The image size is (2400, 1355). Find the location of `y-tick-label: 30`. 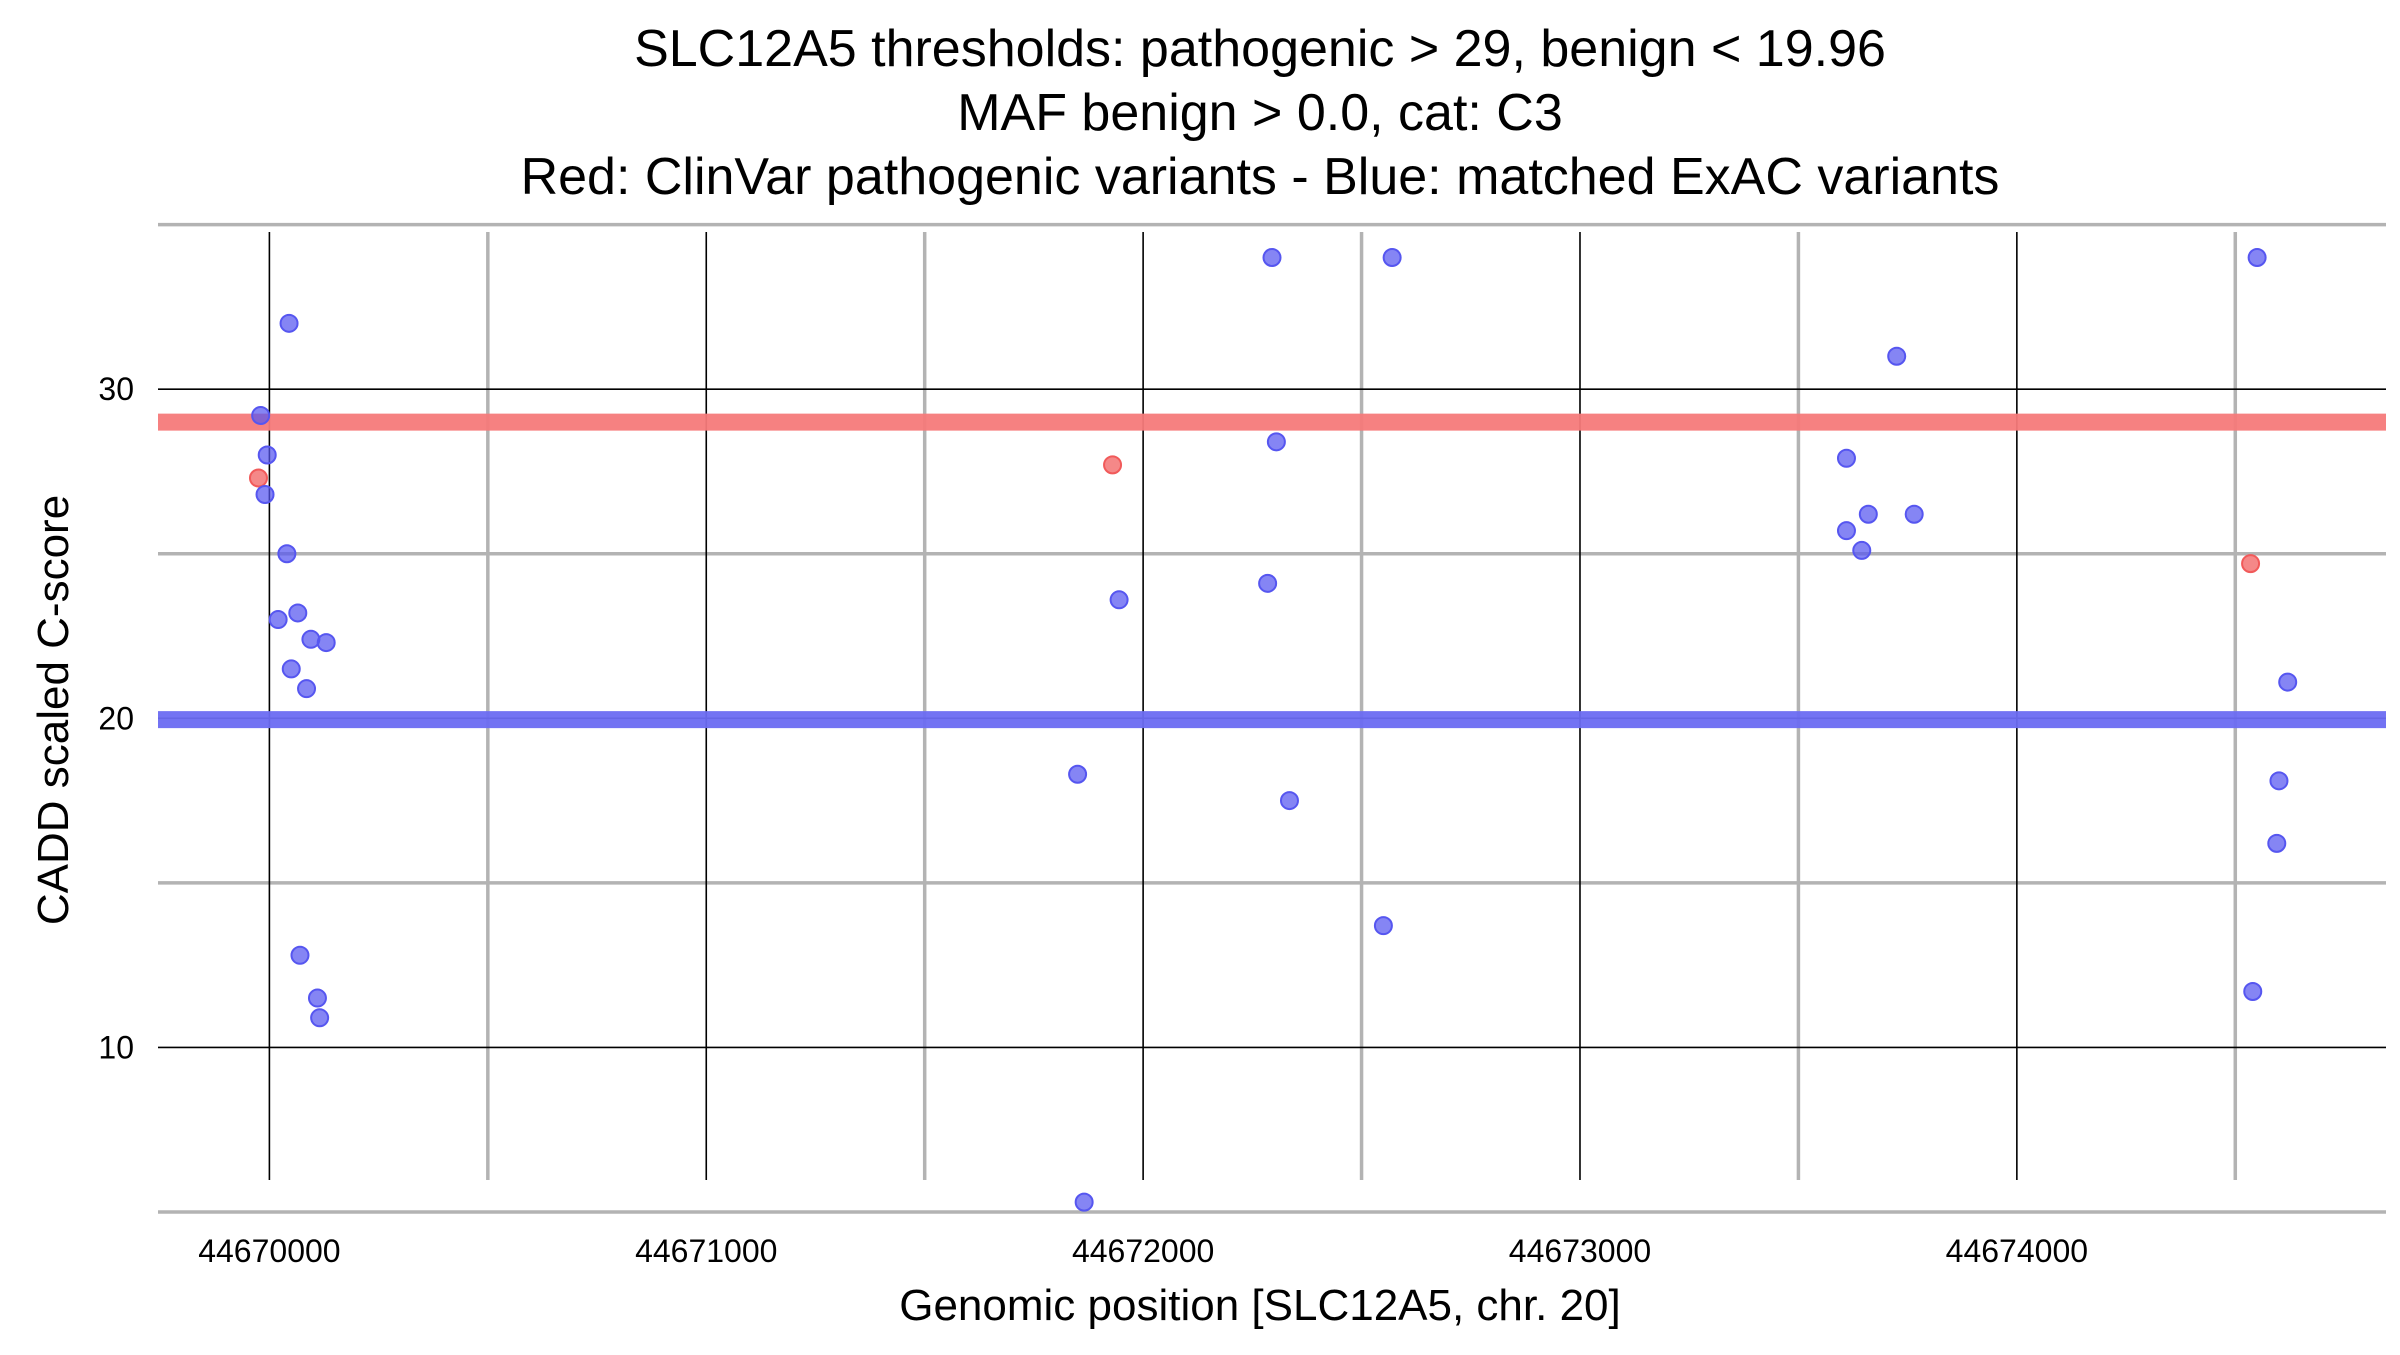

y-tick-label: 30 is located at coordinates (116, 389).